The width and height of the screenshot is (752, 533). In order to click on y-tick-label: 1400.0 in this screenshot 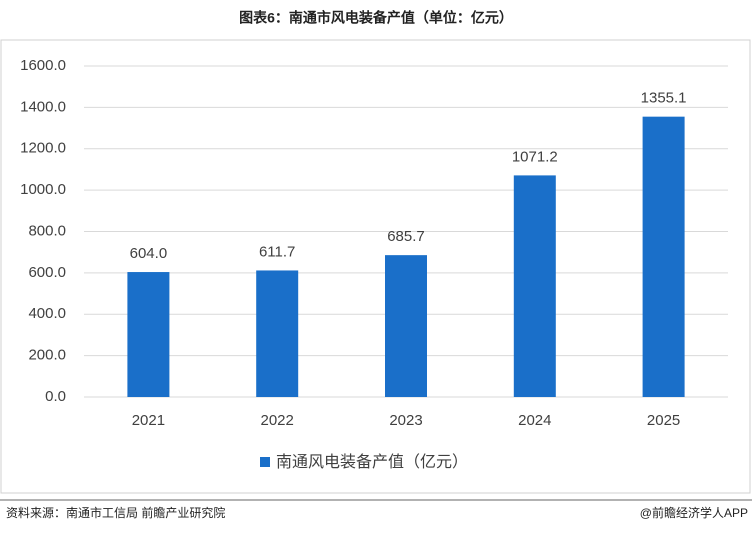, I will do `click(43, 106)`.